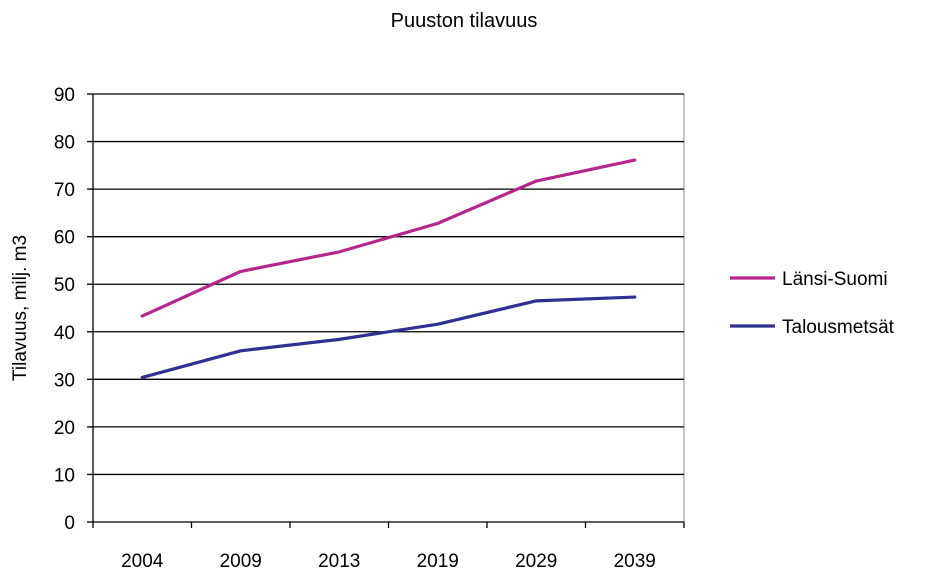 This screenshot has width=930, height=572. Describe the element at coordinates (241, 561) in the screenshot. I see `x-tick-label: 2009` at that location.